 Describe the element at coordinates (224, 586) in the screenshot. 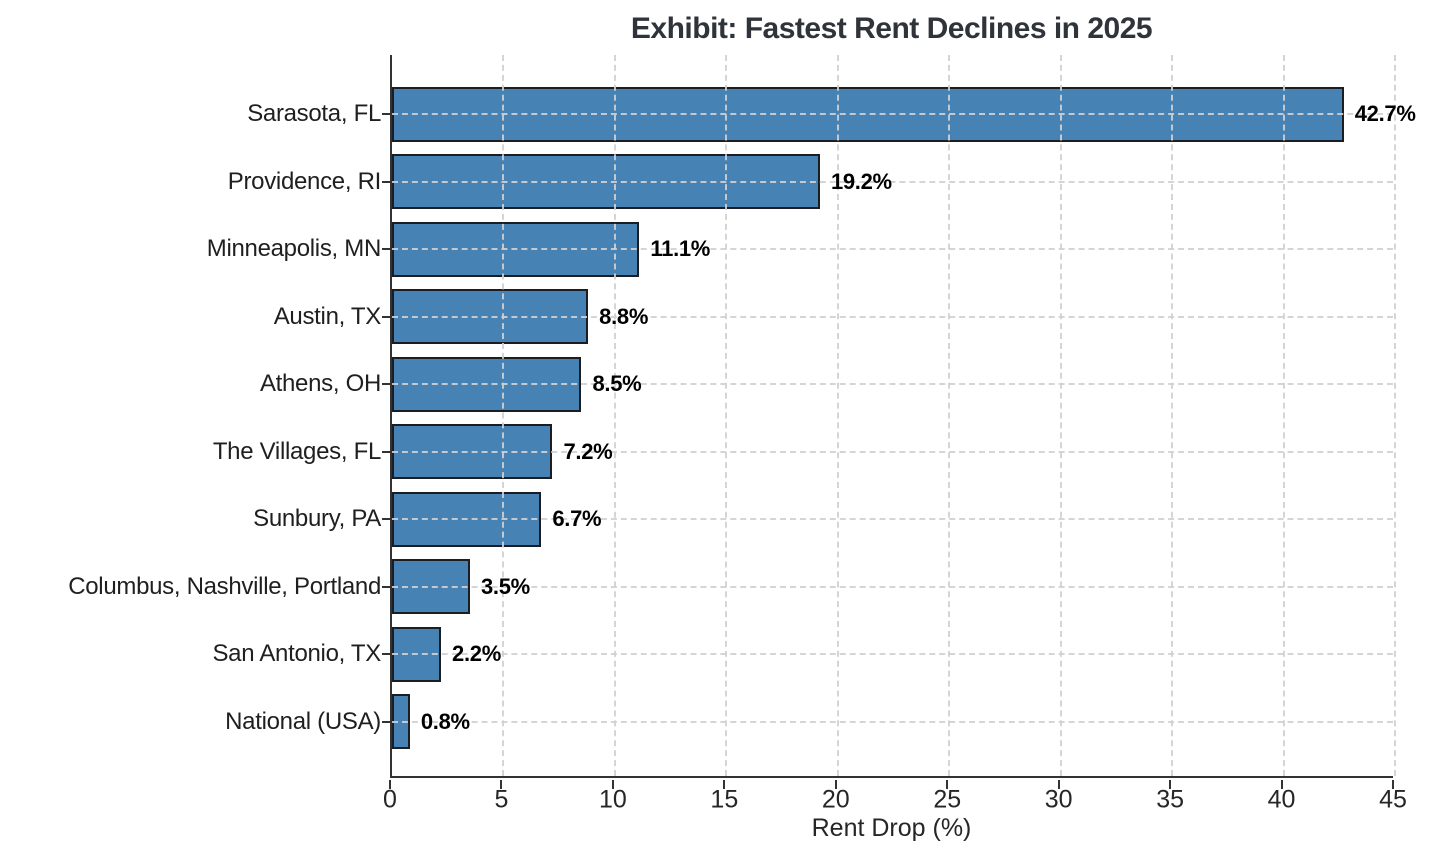

I see `category-label: Columbus, Nashville, Portland` at that location.